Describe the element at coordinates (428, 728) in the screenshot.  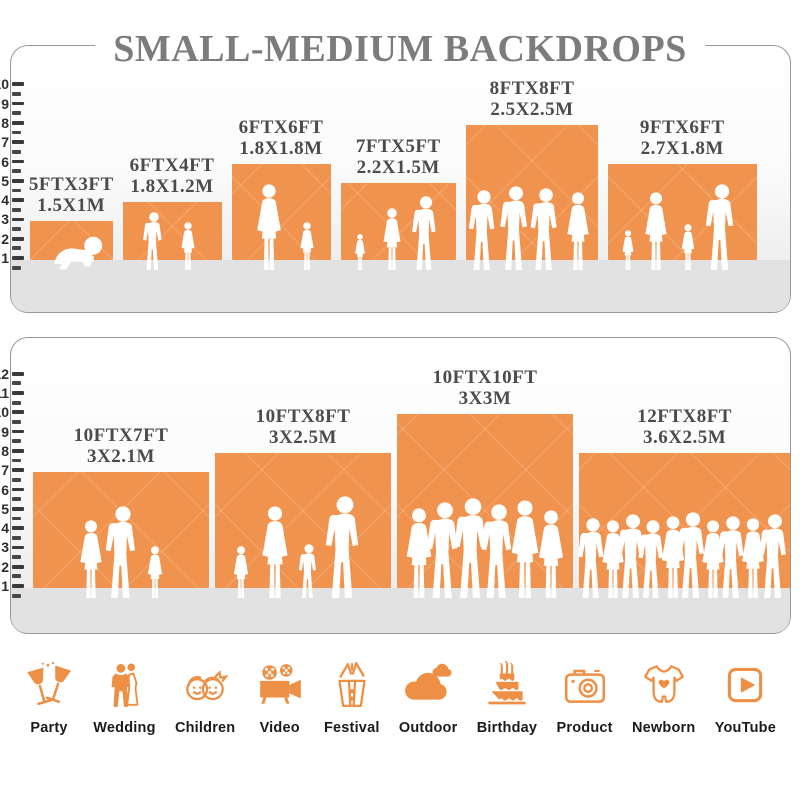
I see `category-label: Outdoor` at that location.